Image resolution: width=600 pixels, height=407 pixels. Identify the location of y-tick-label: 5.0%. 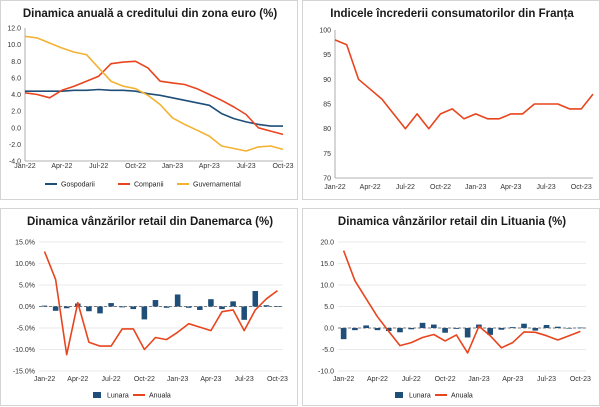
(27, 286).